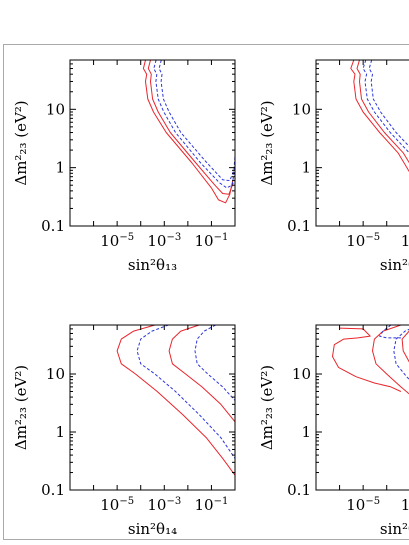 This screenshot has width=409, height=545. What do you see at coordinates (152, 529) in the screenshot?
I see `x-axis-label: sin²θ₁₄` at bounding box center [152, 529].